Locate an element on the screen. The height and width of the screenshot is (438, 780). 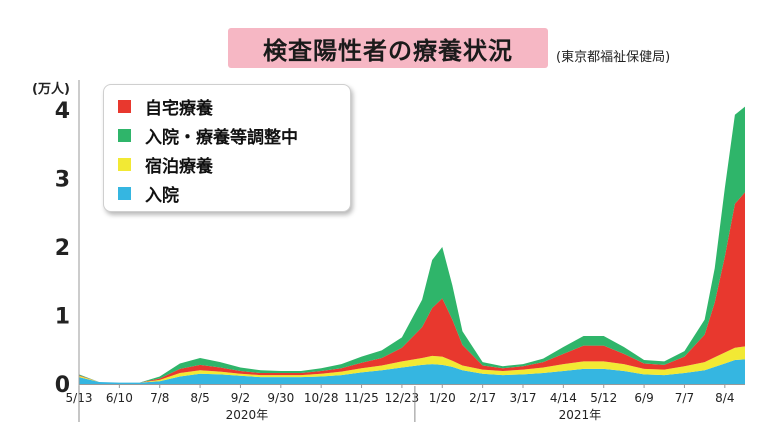
x-tick-label-10-28: 10/28 is located at coordinates (321, 398).